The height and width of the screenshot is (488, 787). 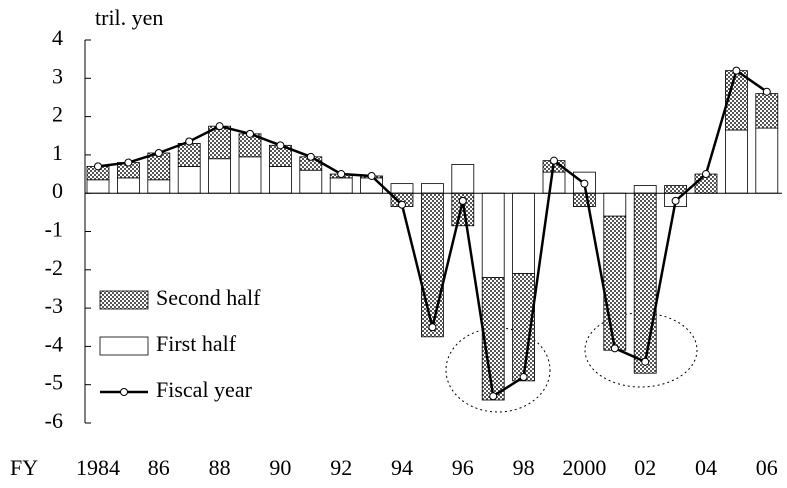 I want to click on x-tick-label: 96, so click(x=463, y=467).